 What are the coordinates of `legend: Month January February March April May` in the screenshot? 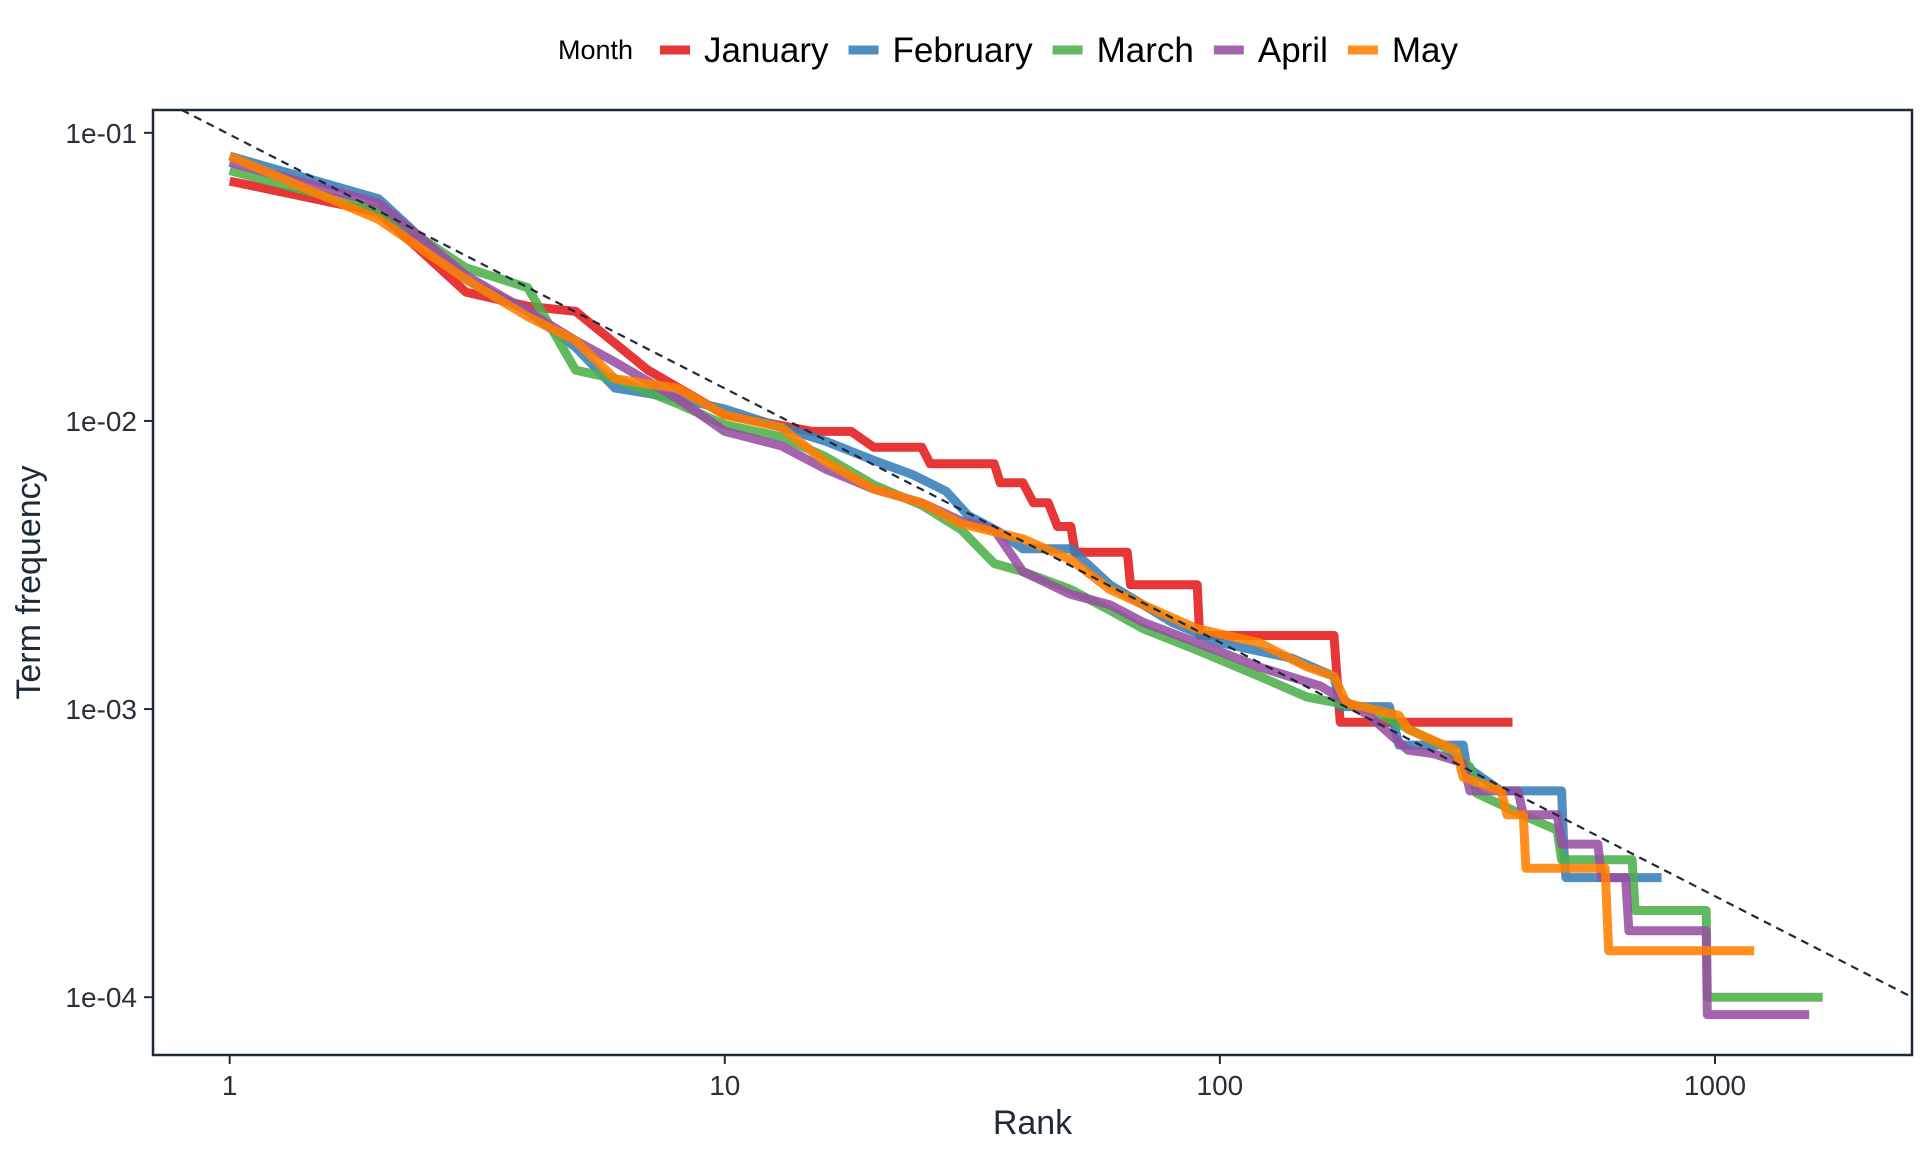 It's located at (1008, 50).